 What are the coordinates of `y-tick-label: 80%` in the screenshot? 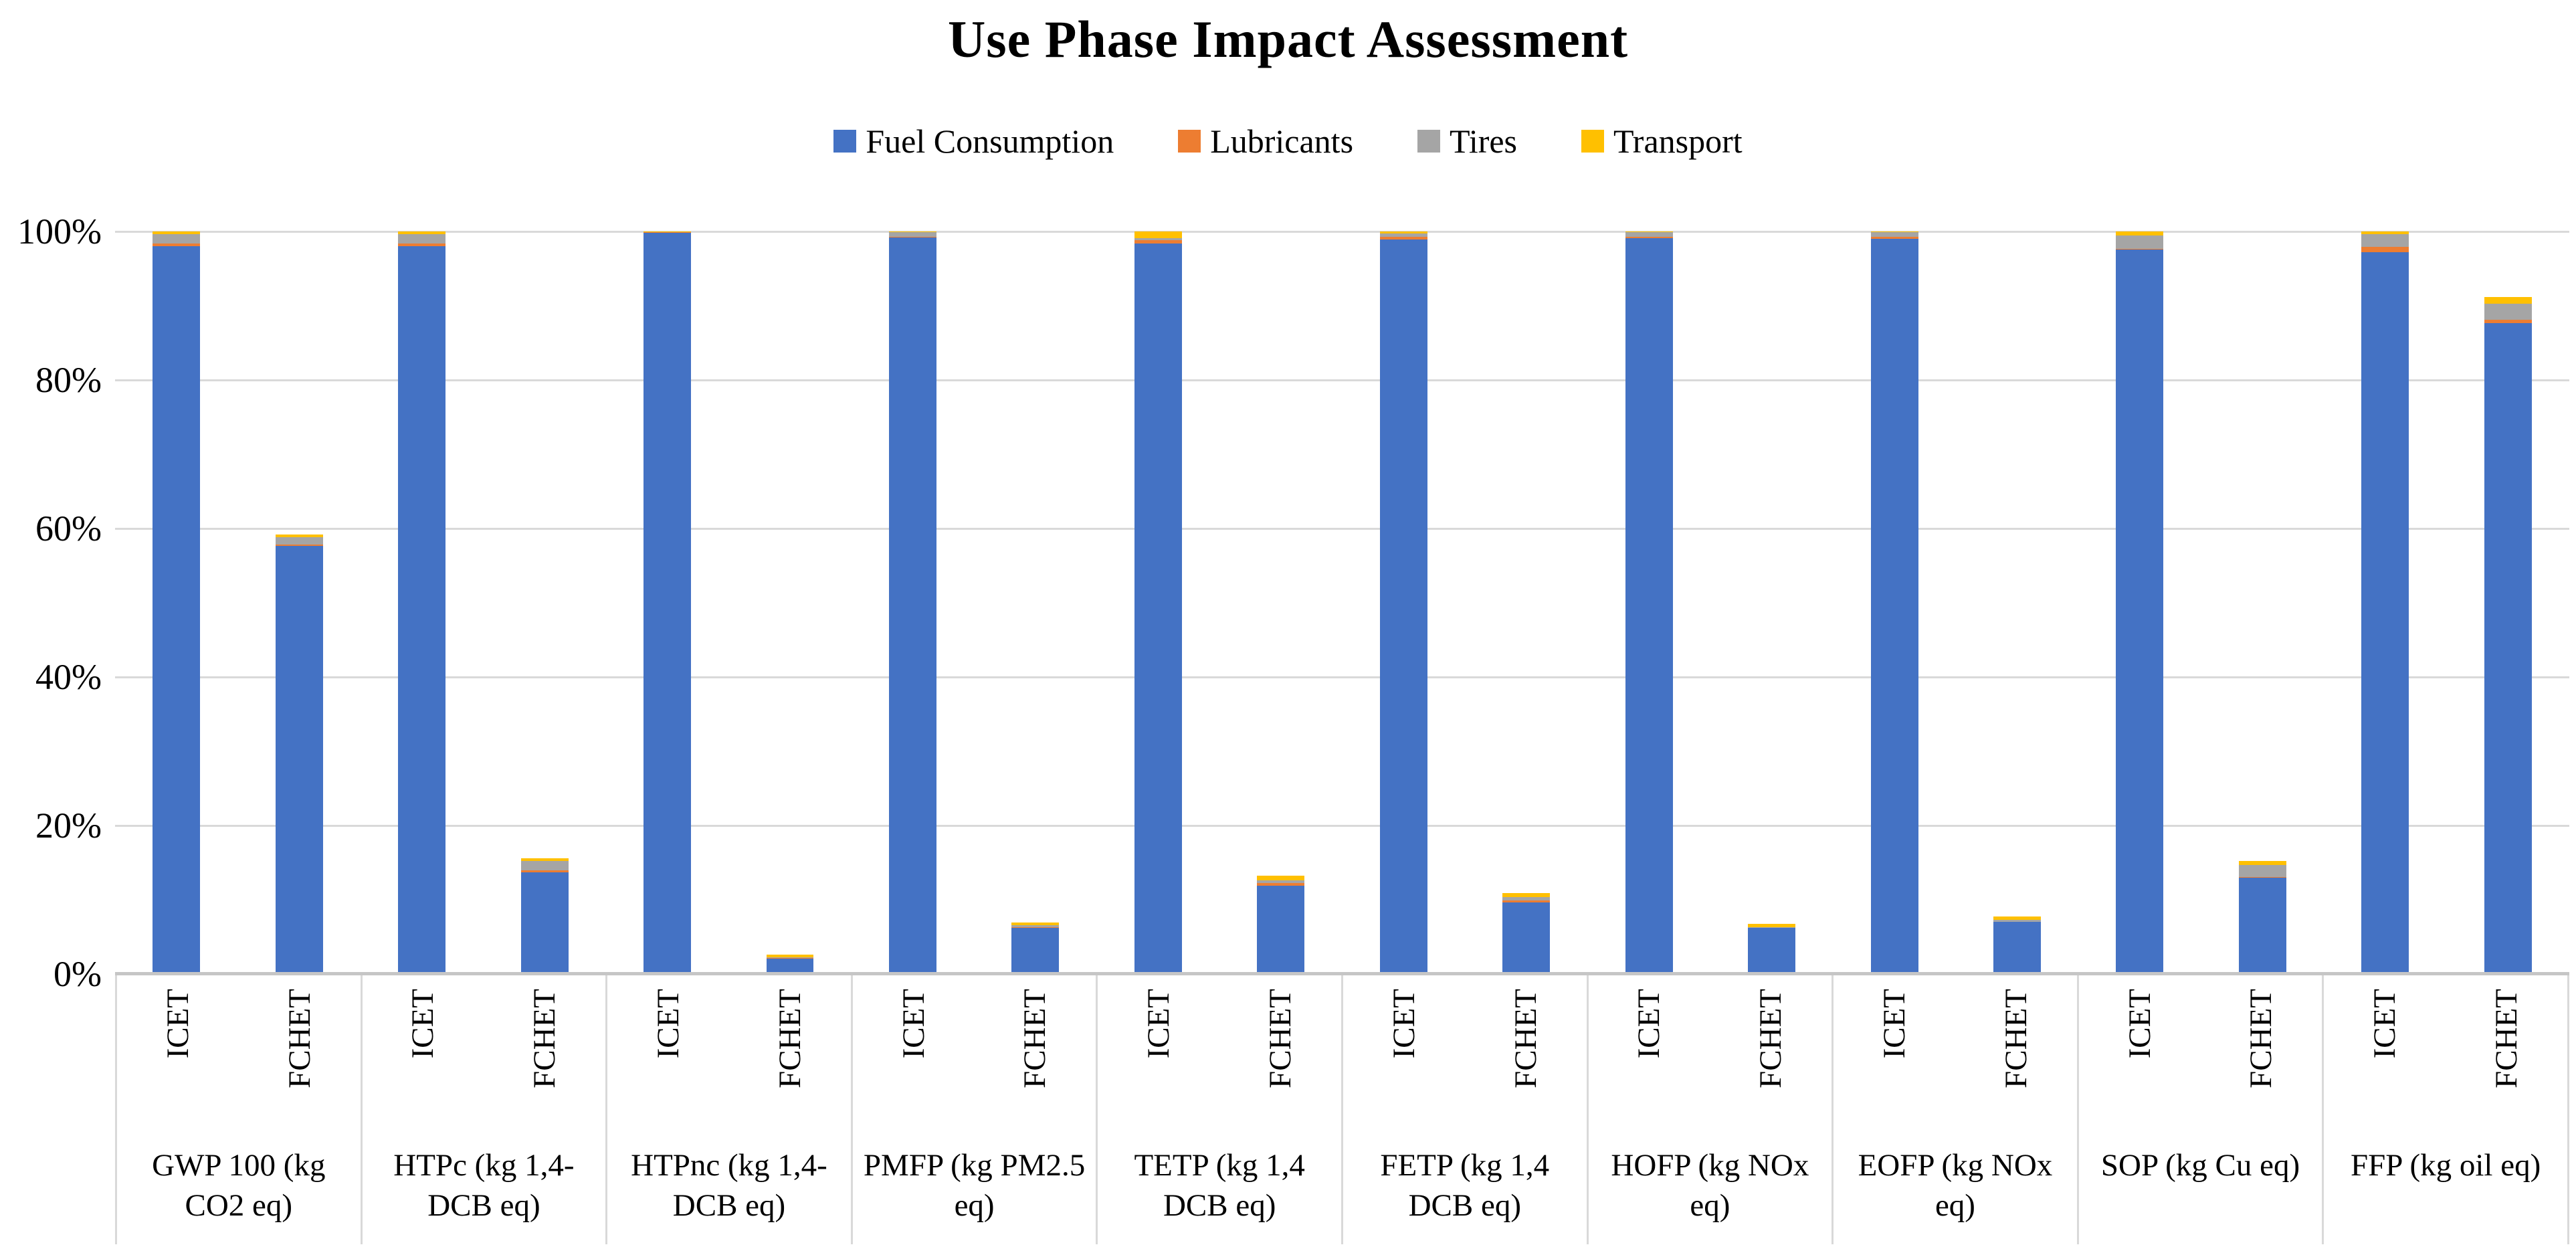 It's located at (68, 380).